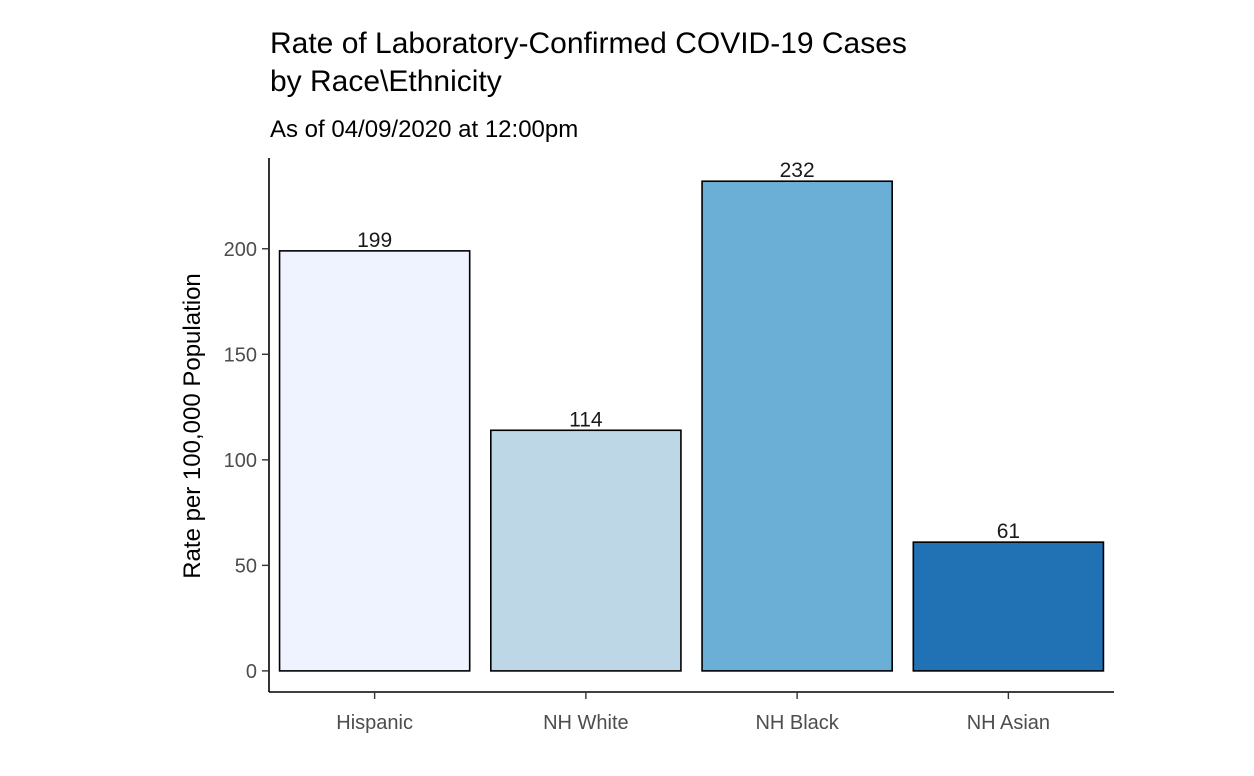  What do you see at coordinates (251, 672) in the screenshot?
I see `y-tick-label: 0` at bounding box center [251, 672].